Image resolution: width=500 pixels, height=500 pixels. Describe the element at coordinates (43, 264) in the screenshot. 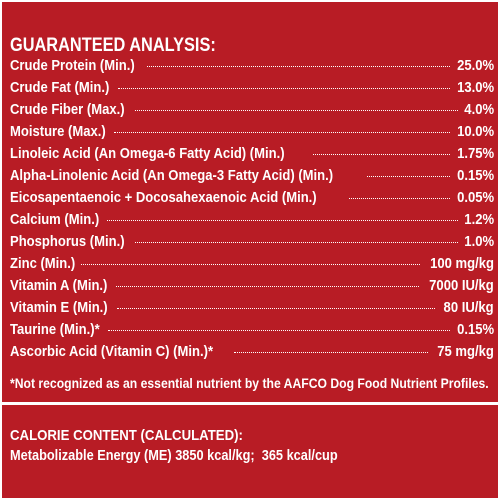

I see `nutrient-name: Zinc (Min.)` at that location.